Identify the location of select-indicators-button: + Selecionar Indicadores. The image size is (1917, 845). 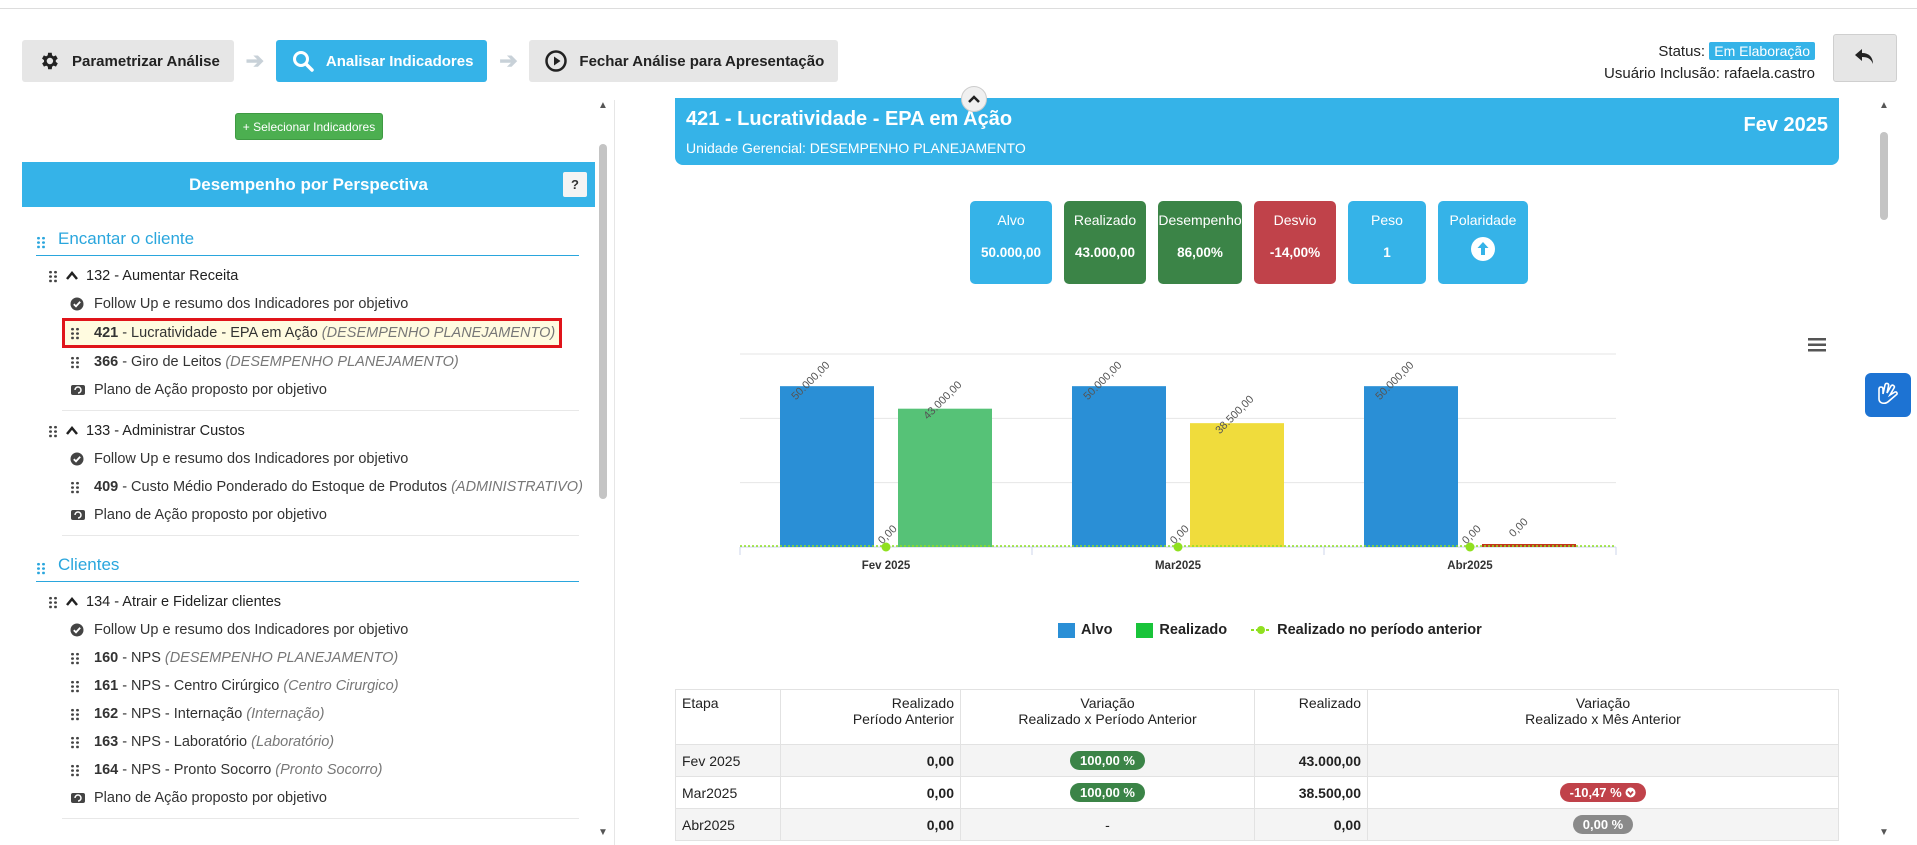
(309, 126).